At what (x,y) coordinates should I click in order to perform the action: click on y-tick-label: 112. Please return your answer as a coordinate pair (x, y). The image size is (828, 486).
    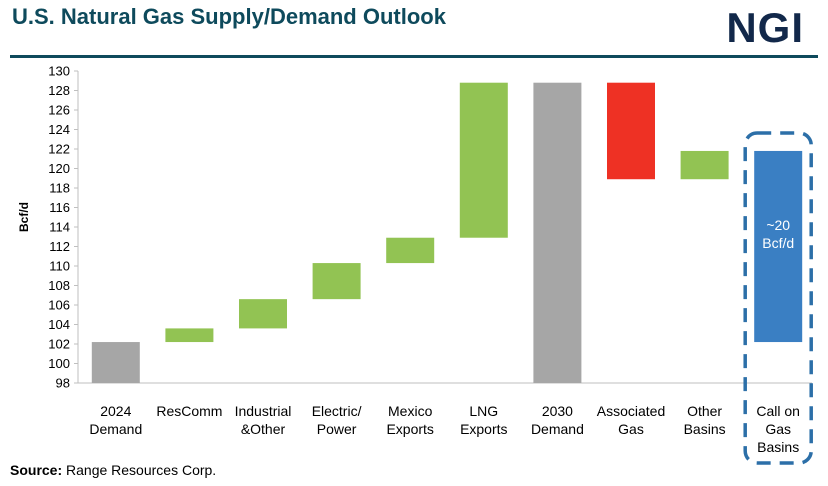
    Looking at the image, I should click on (59, 246).